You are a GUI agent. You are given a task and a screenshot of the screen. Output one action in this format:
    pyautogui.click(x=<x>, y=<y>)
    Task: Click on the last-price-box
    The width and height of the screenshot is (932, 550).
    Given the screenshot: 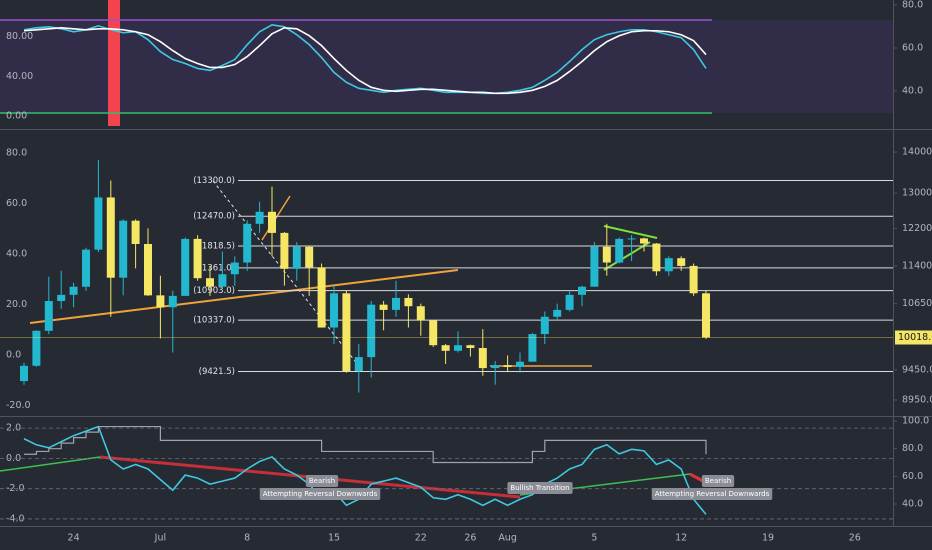 What is the action you would take?
    pyautogui.click(x=913, y=337)
    